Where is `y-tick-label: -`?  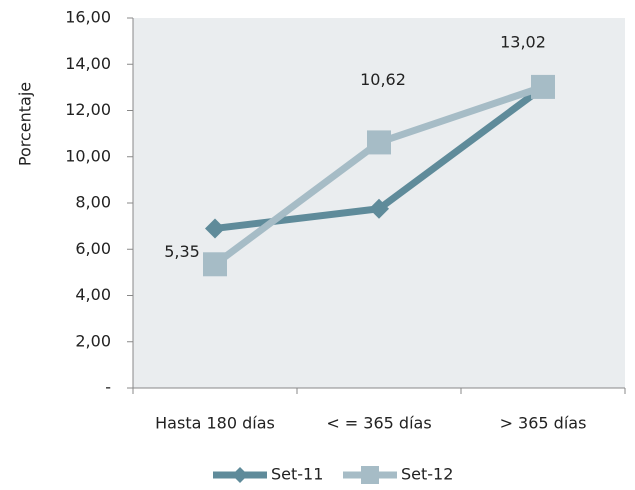 y-tick-label: - is located at coordinates (108, 387).